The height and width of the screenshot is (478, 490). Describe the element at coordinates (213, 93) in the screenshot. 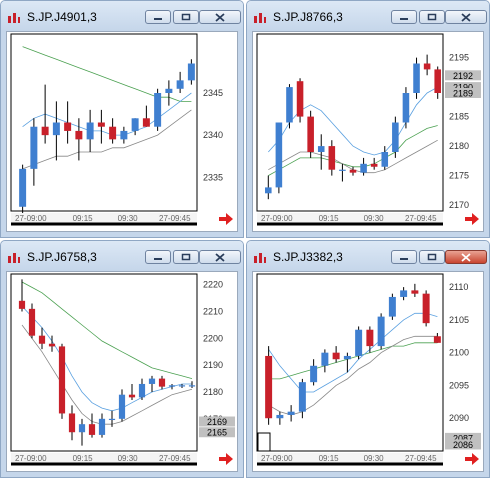

I see `y-tick-label: 2345` at that location.